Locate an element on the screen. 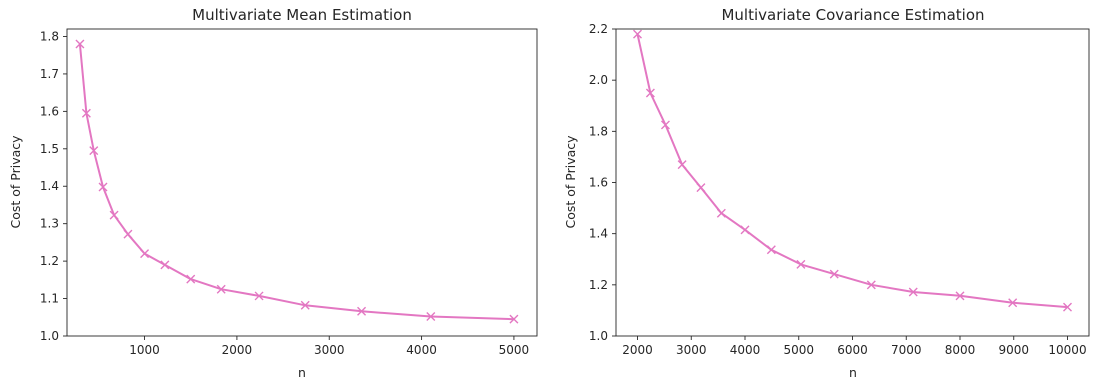 Image resolution: width=1093 pixels, height=383 pixels. chart-title: Multivariate Mean Estimation is located at coordinates (302, 15).